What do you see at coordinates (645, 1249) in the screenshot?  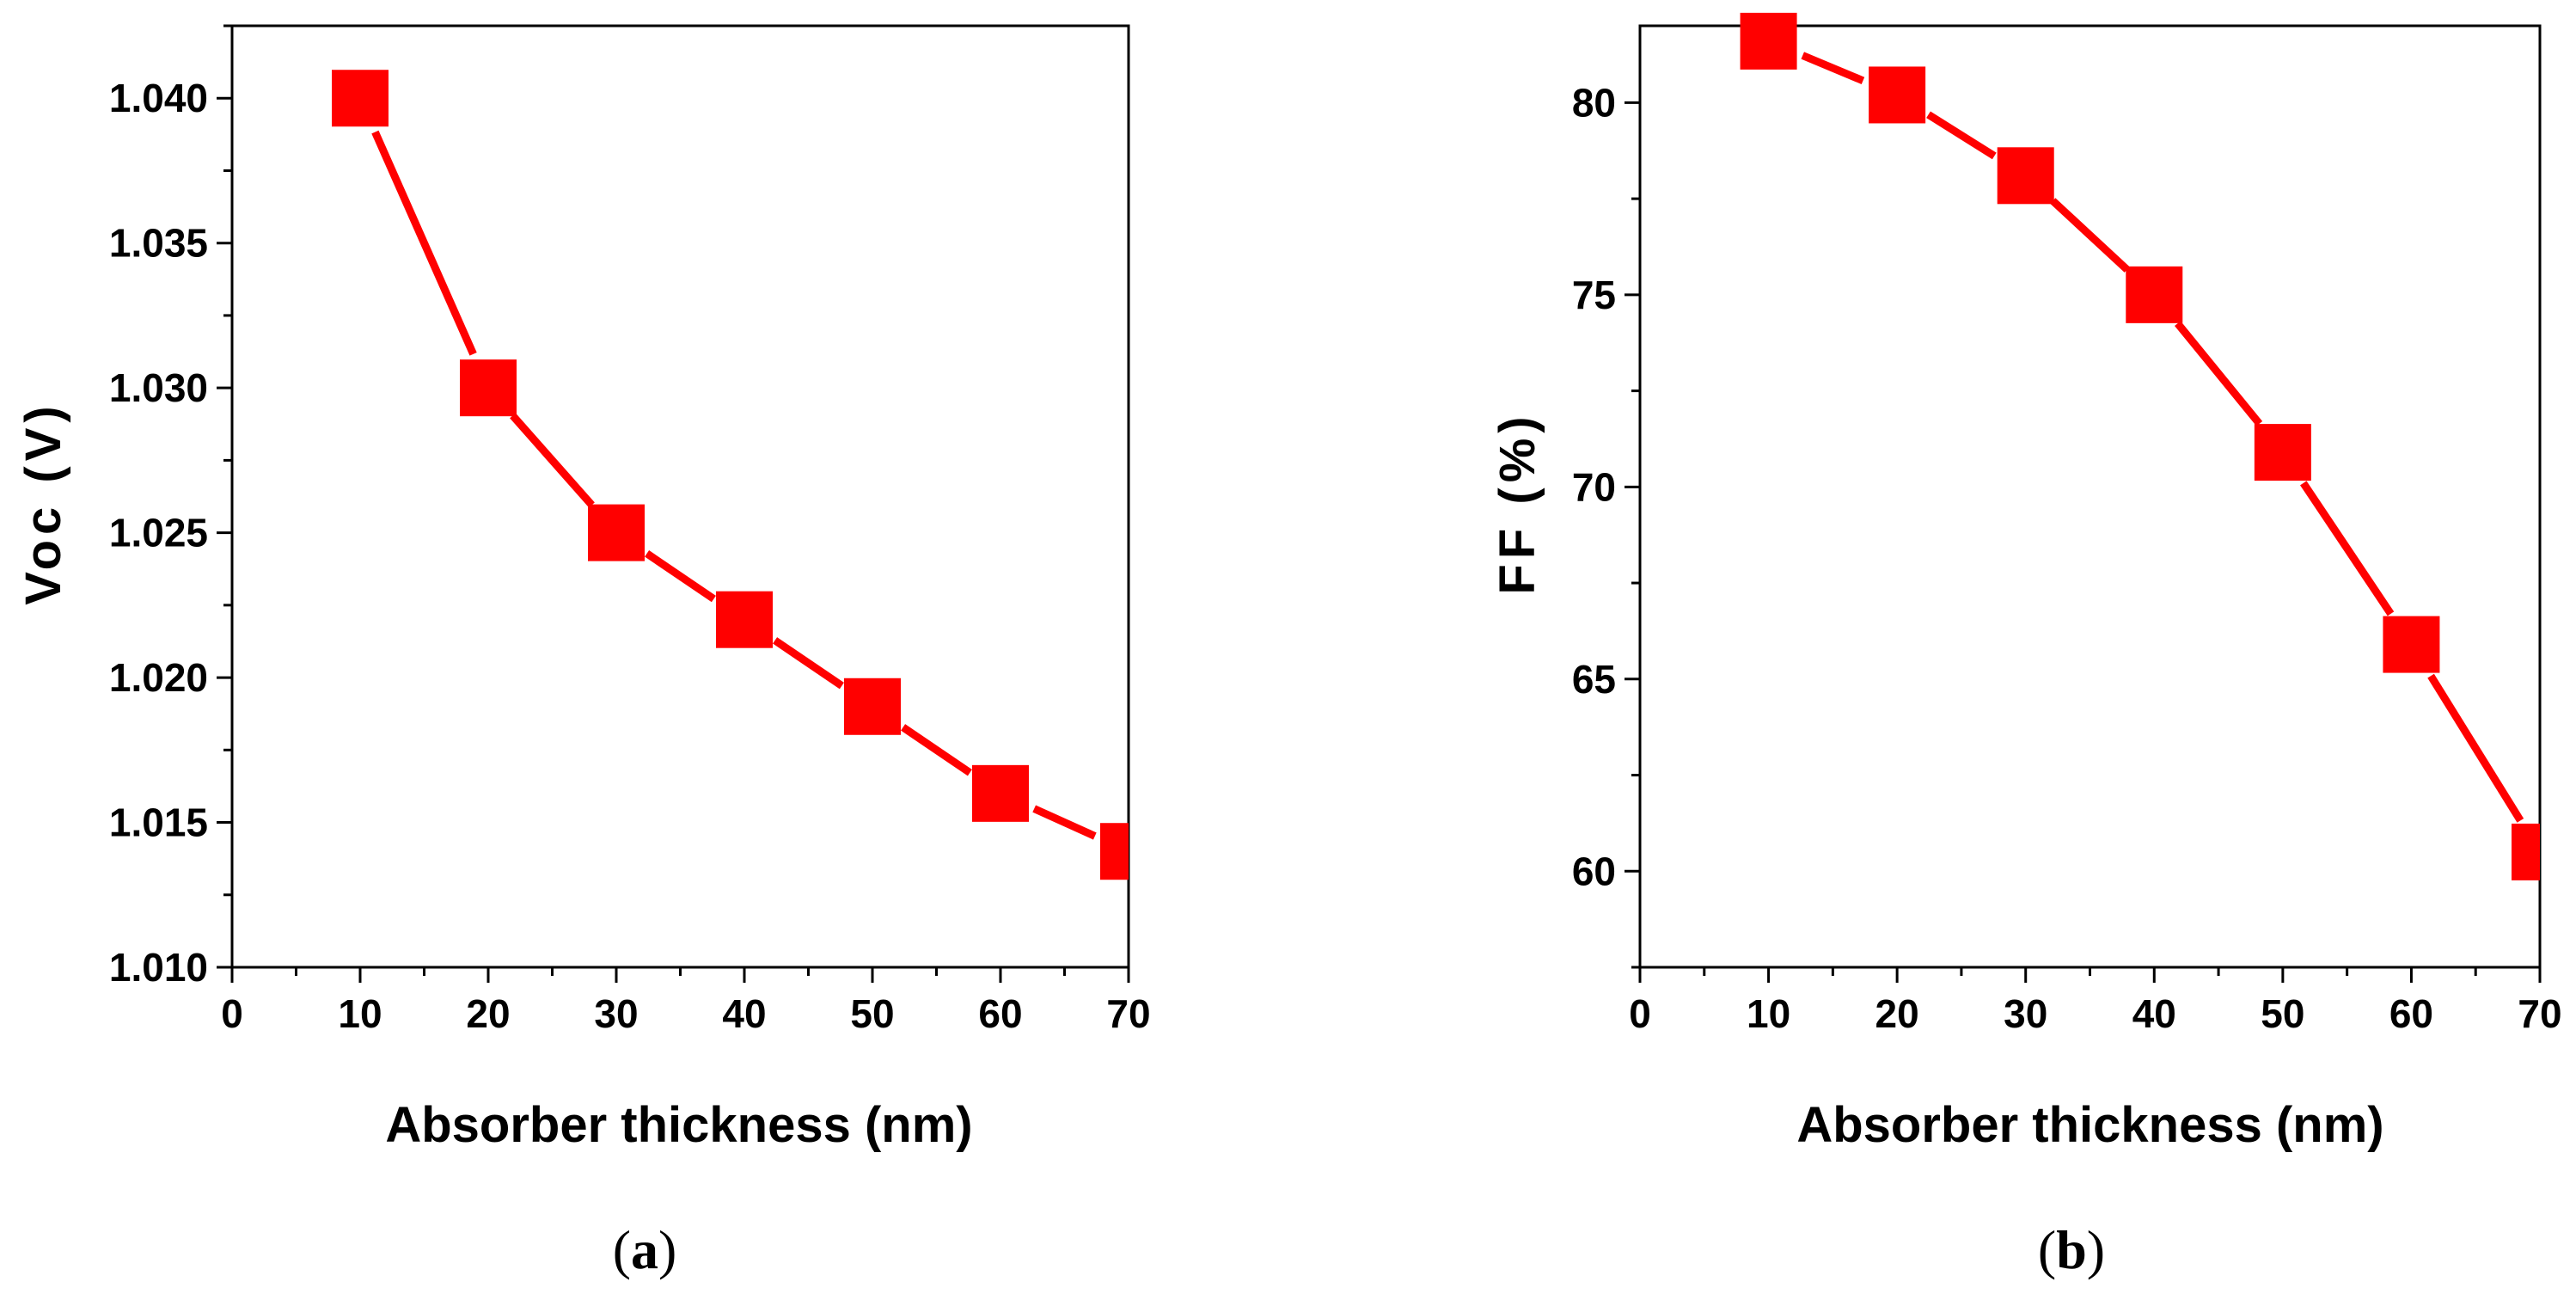 I see `panel-a-caption: (a)` at bounding box center [645, 1249].